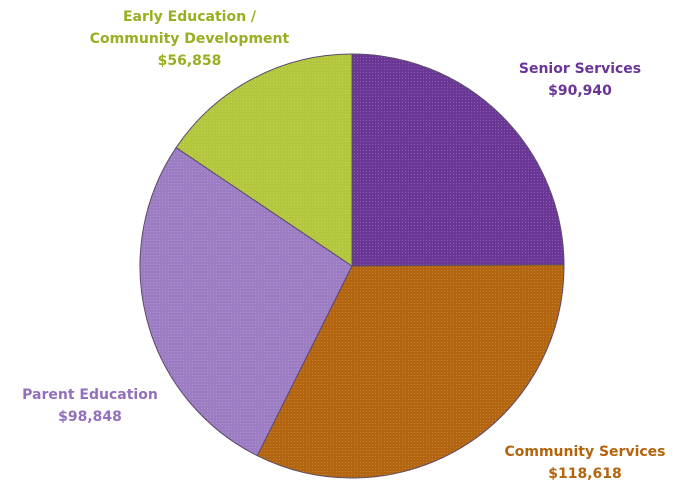 This screenshot has height=487, width=684. I want to click on slice-value: $118,618, so click(585, 474).